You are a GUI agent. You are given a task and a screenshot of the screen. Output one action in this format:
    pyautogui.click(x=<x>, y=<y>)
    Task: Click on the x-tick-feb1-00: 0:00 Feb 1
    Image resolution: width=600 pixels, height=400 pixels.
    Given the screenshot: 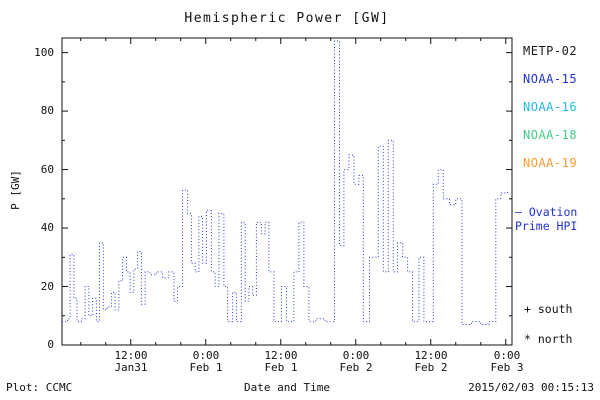 What is the action you would take?
    pyautogui.click(x=206, y=362)
    